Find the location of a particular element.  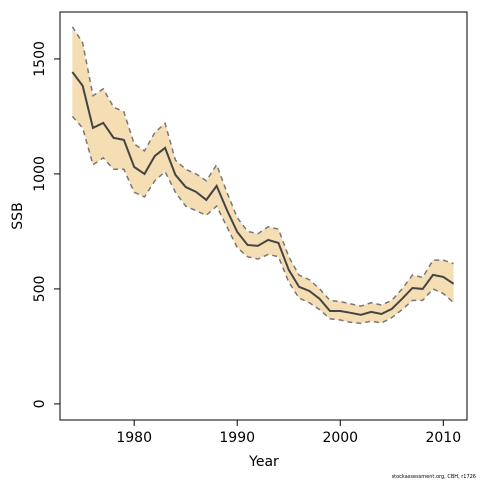

x-tick-label: 1990 is located at coordinates (237, 438).